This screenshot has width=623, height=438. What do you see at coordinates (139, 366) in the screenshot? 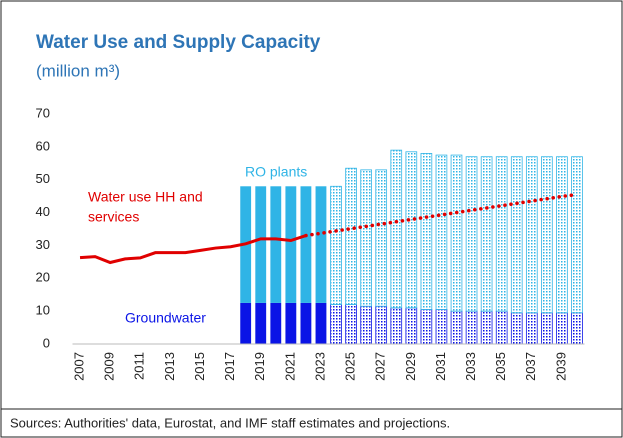
I see `x-tick-label: 2011` at bounding box center [139, 366].